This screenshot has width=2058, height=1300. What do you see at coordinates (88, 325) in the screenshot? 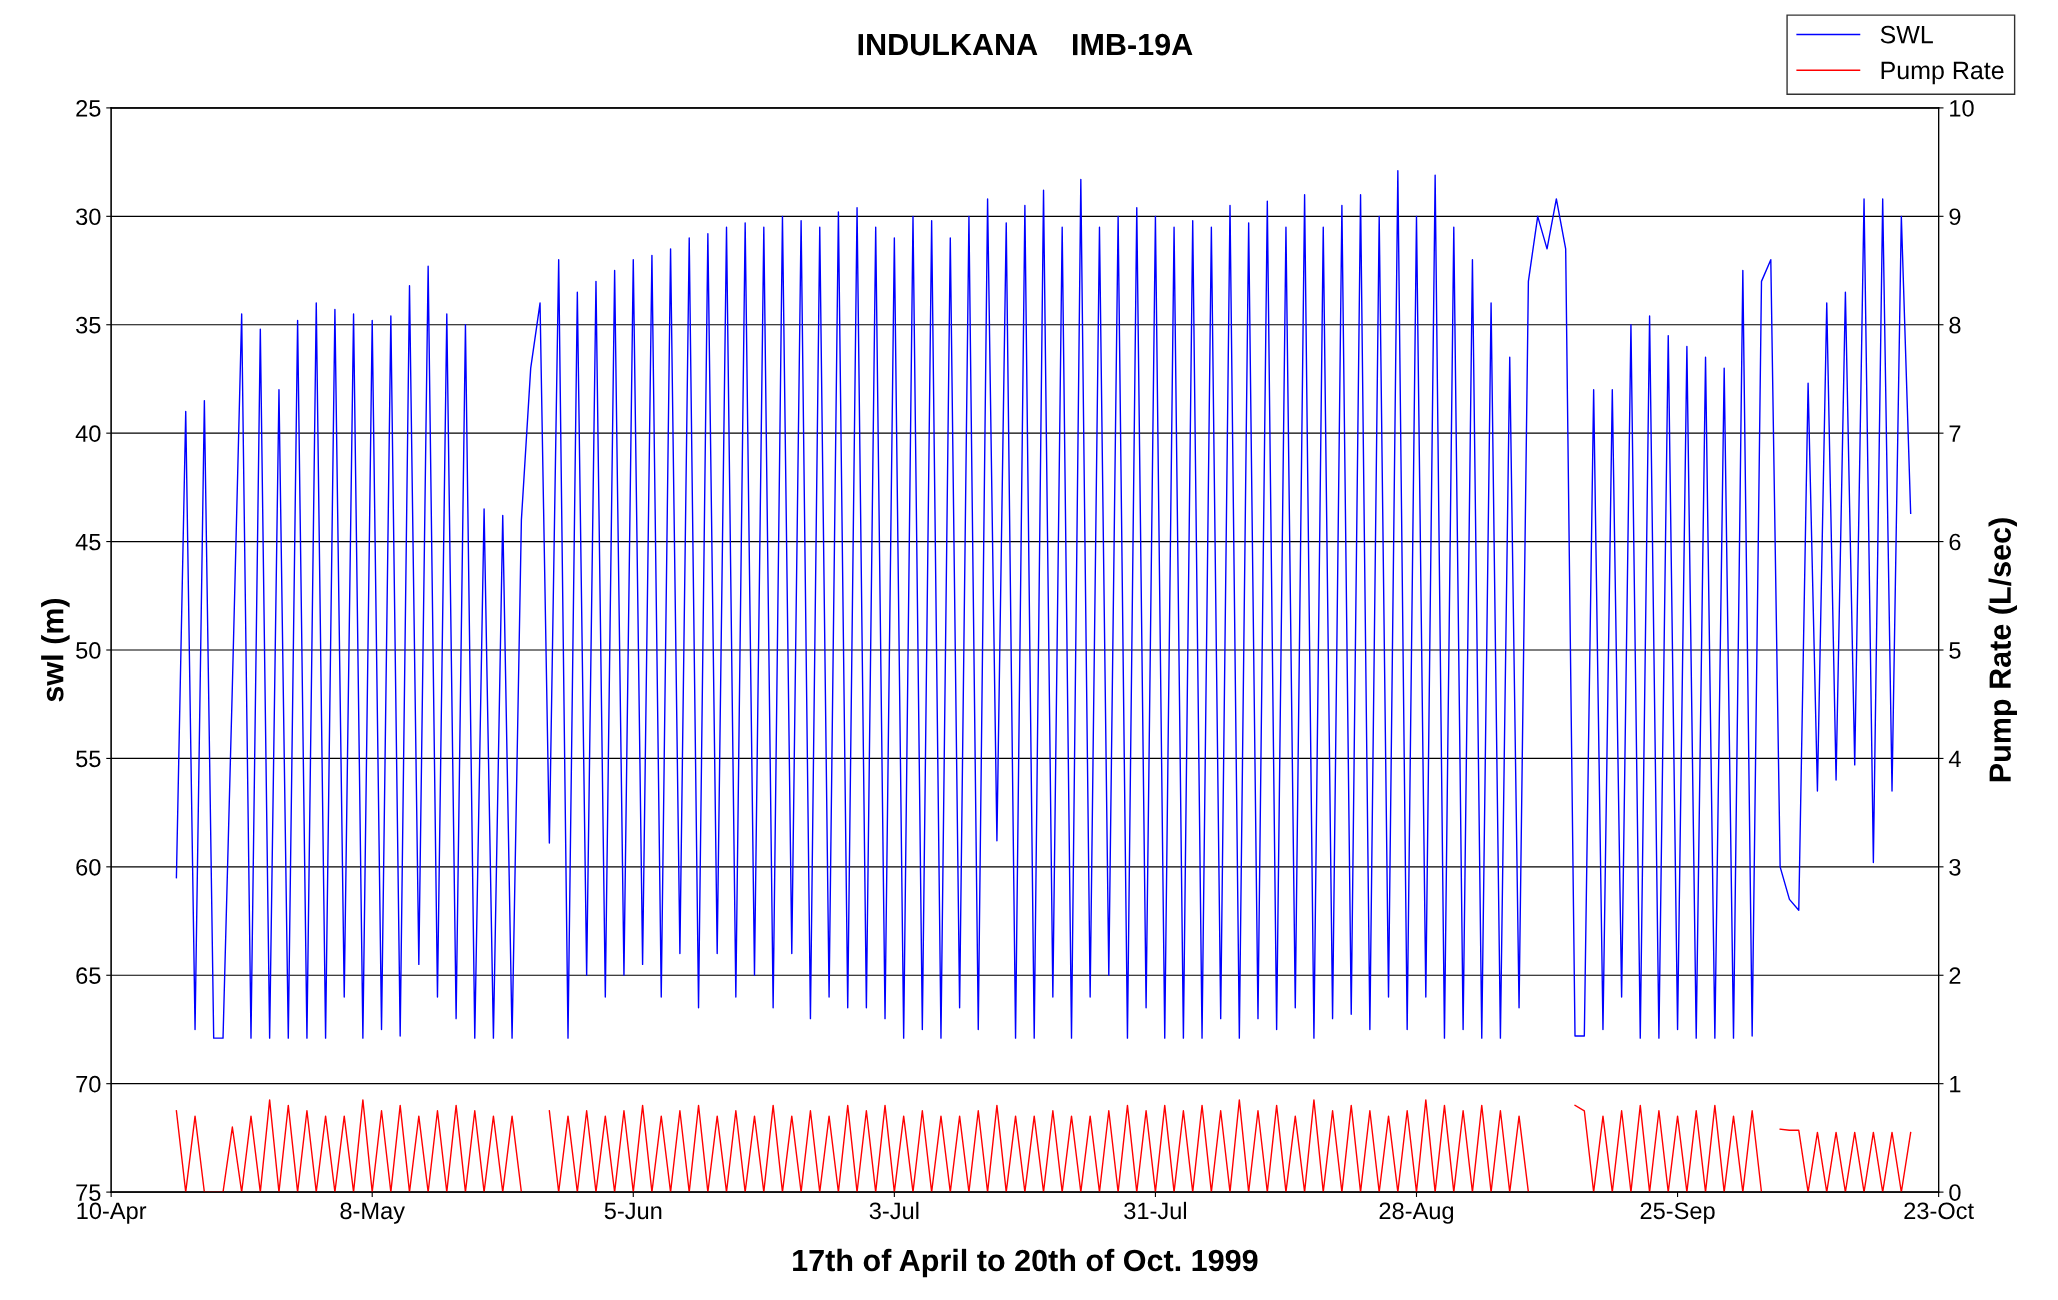
I see `y-tick-label: 35` at bounding box center [88, 325].